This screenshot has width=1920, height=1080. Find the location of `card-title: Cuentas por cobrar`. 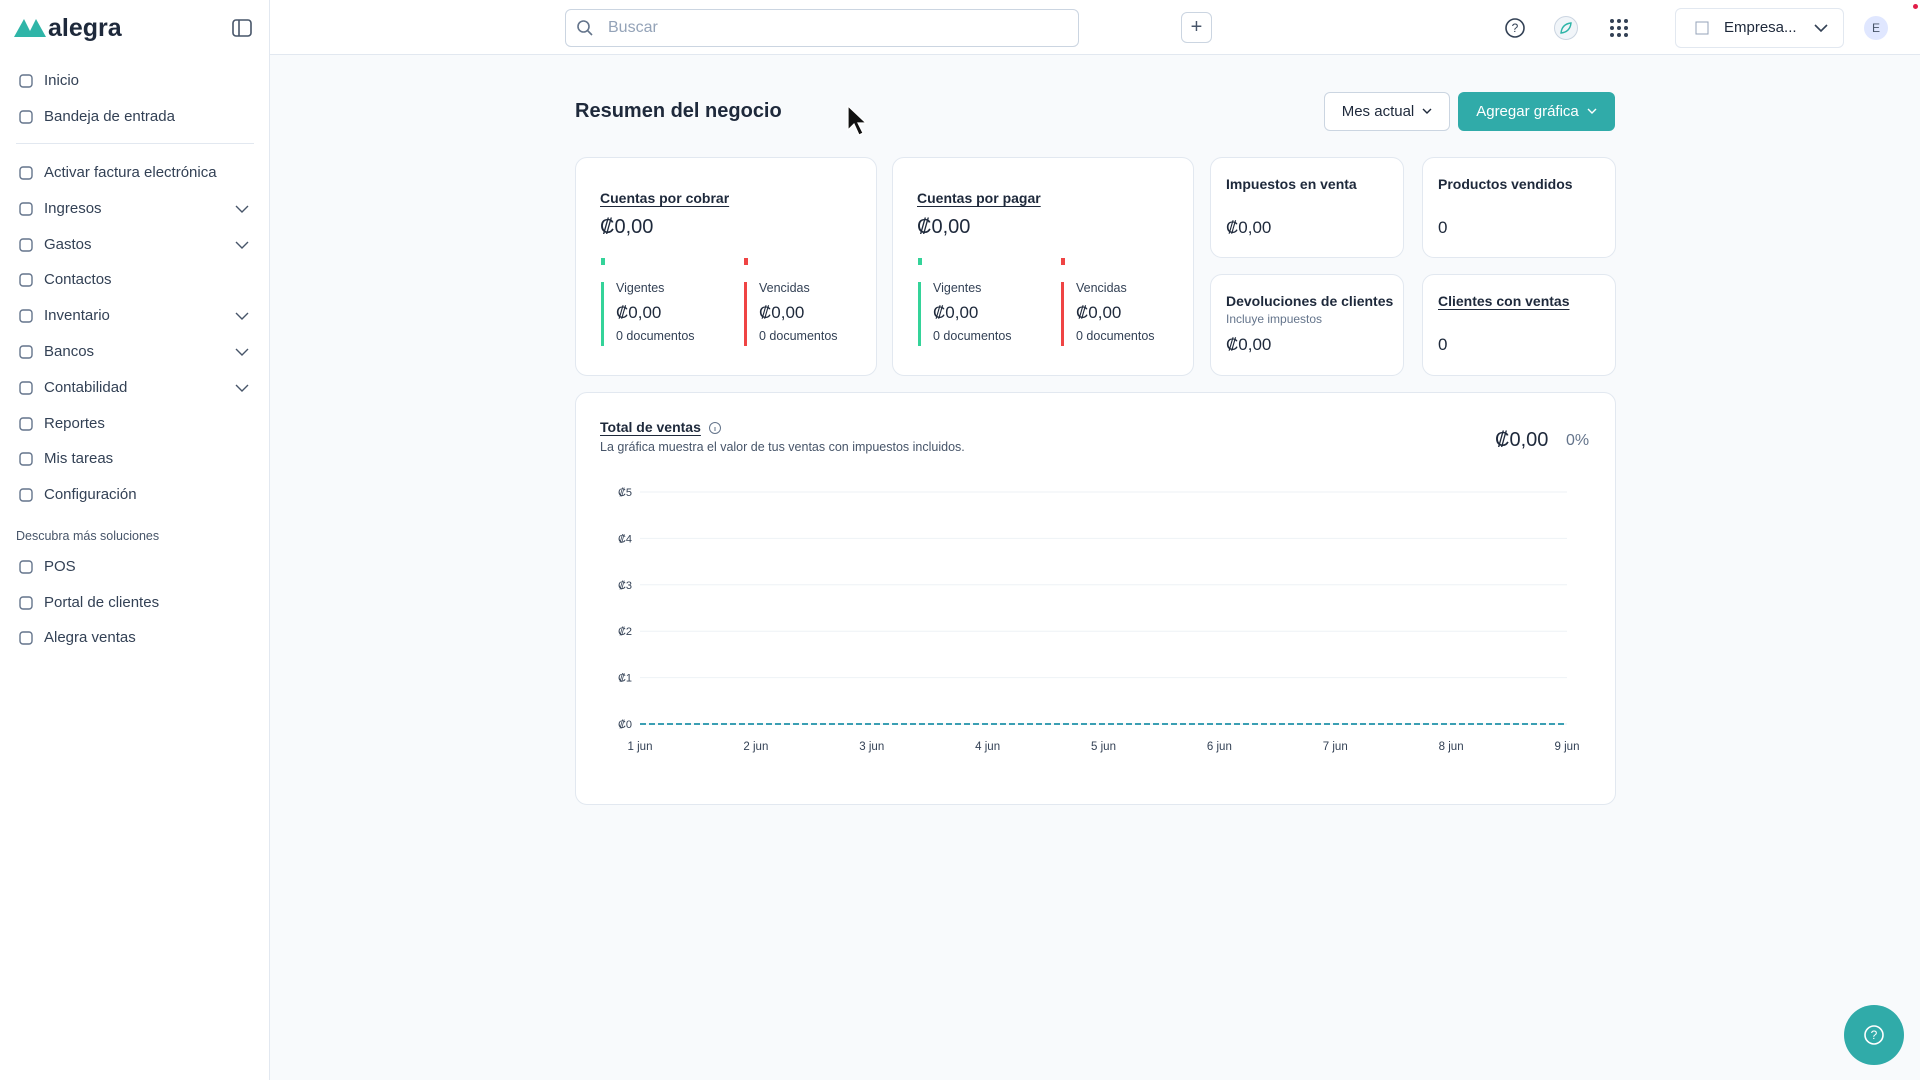

card-title: Cuentas por cobrar is located at coordinates (665, 198).